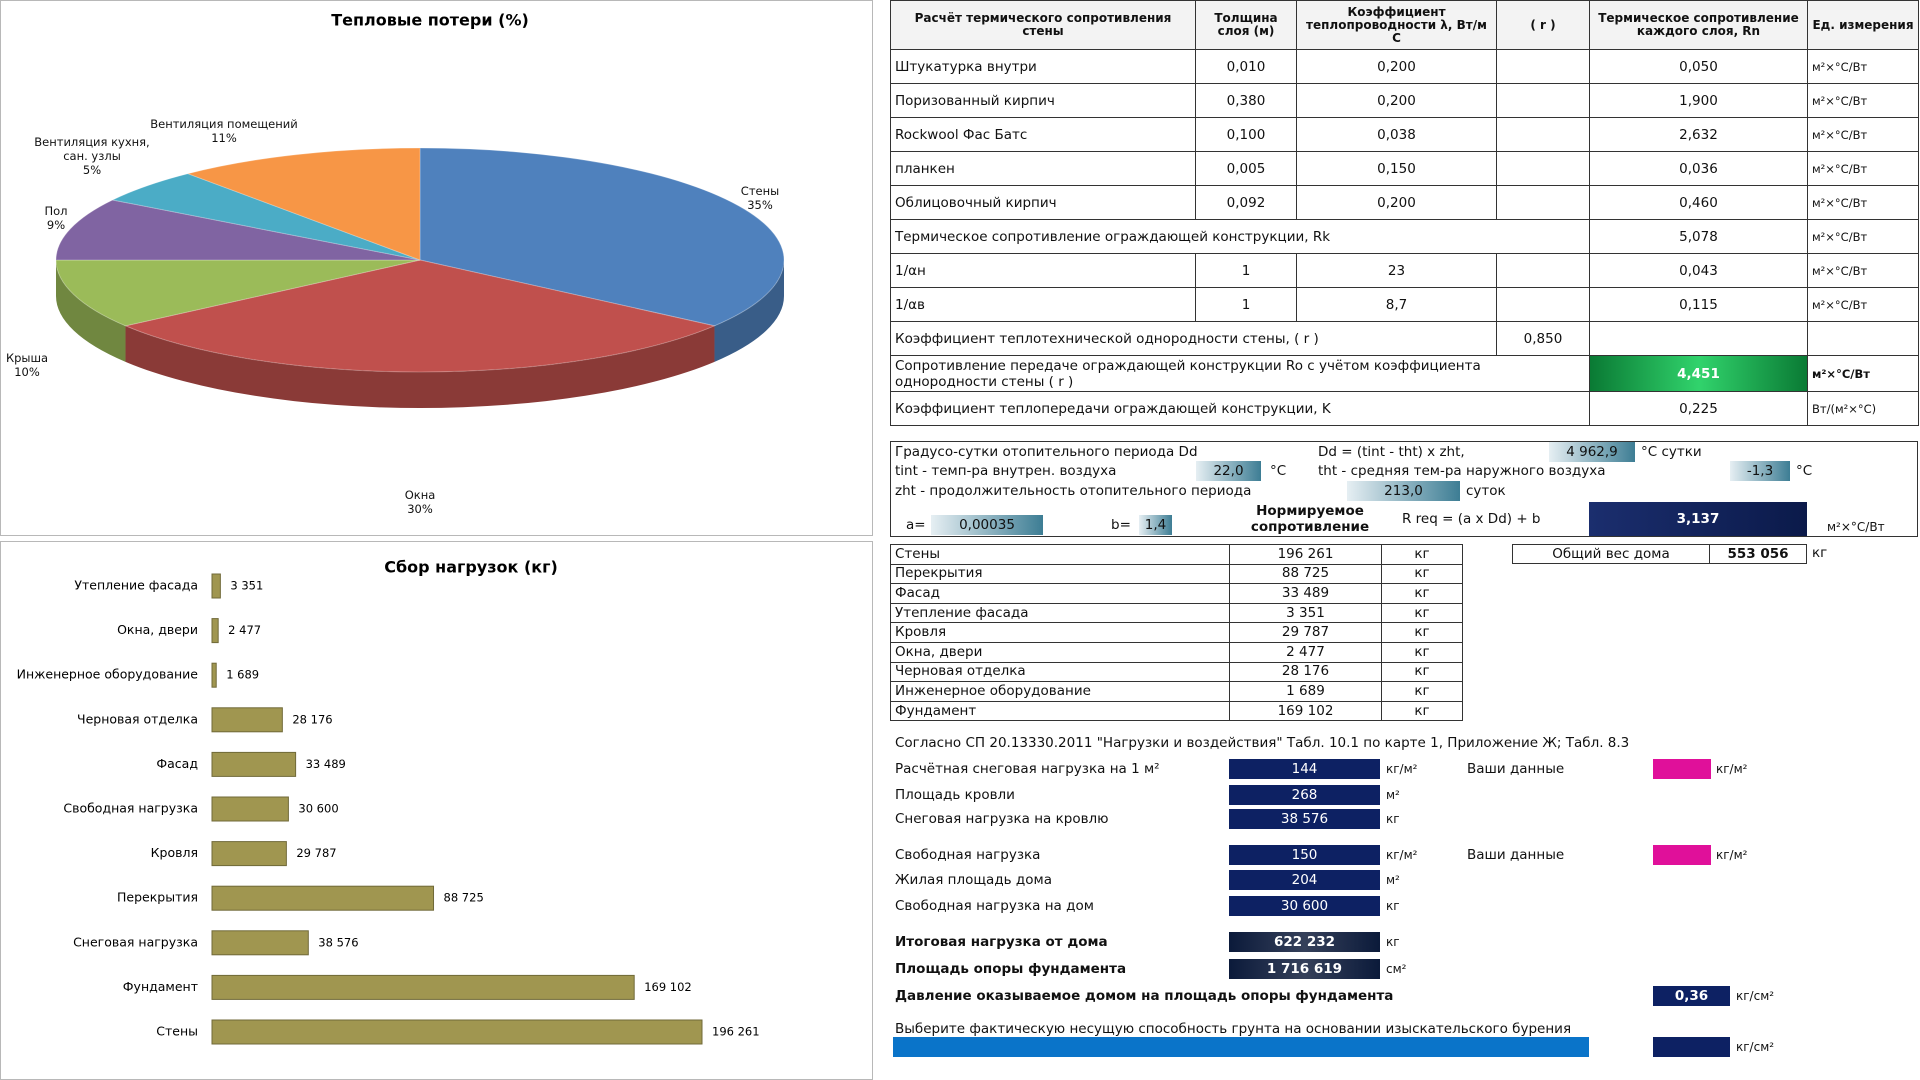 Image resolution: width=1920 pixels, height=1080 pixels. Describe the element at coordinates (242, 675) in the screenshot. I see `bar-value-label: 1 689` at that location.